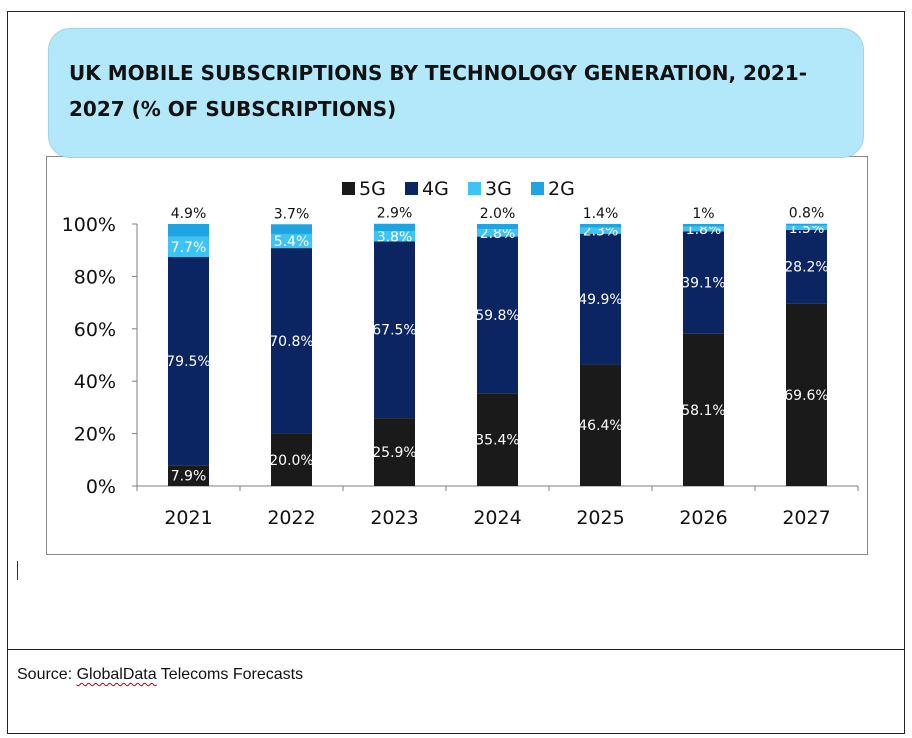  I want to click on legend-swatch-3g, so click(474, 188).